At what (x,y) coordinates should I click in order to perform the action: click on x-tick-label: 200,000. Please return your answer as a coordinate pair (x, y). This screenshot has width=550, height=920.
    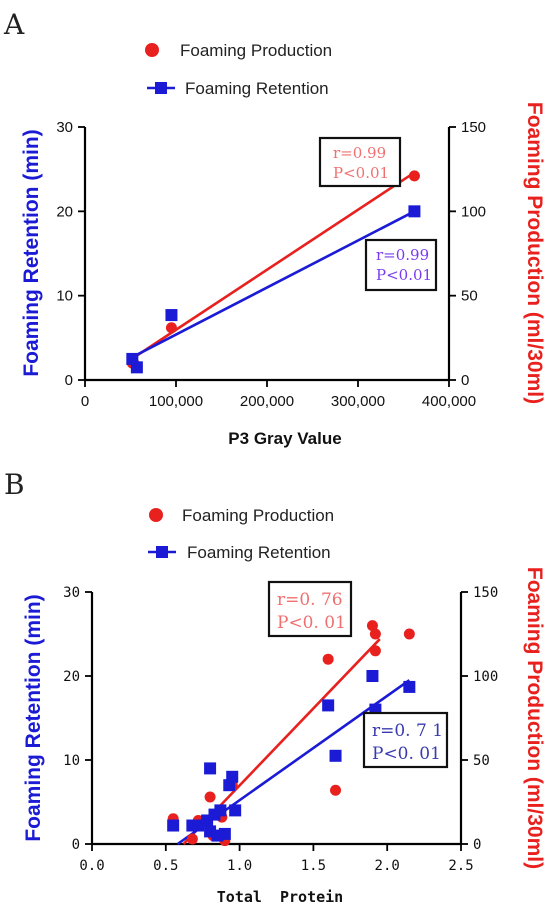
    Looking at the image, I should click on (267, 401).